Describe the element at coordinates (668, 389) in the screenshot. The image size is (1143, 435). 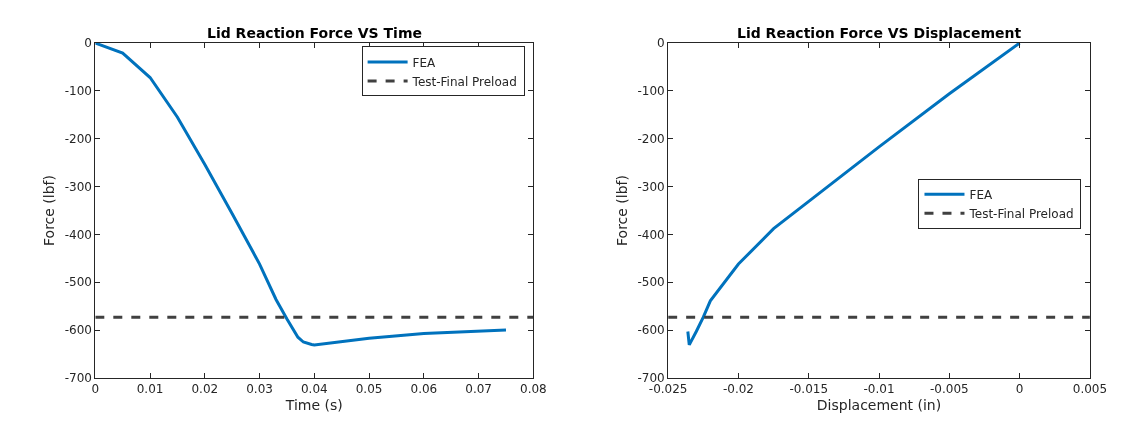
I see `x-tick-label: -0.025` at that location.